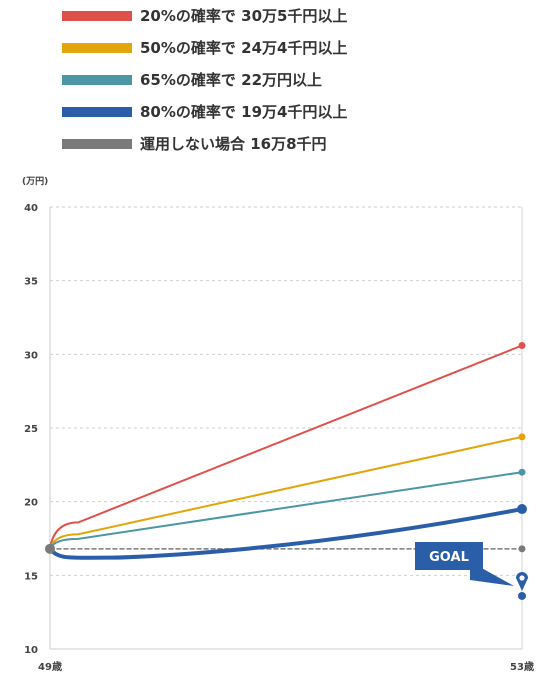 This screenshot has width=552, height=681. I want to click on goal-annotation: GOAL, so click(471, 571).